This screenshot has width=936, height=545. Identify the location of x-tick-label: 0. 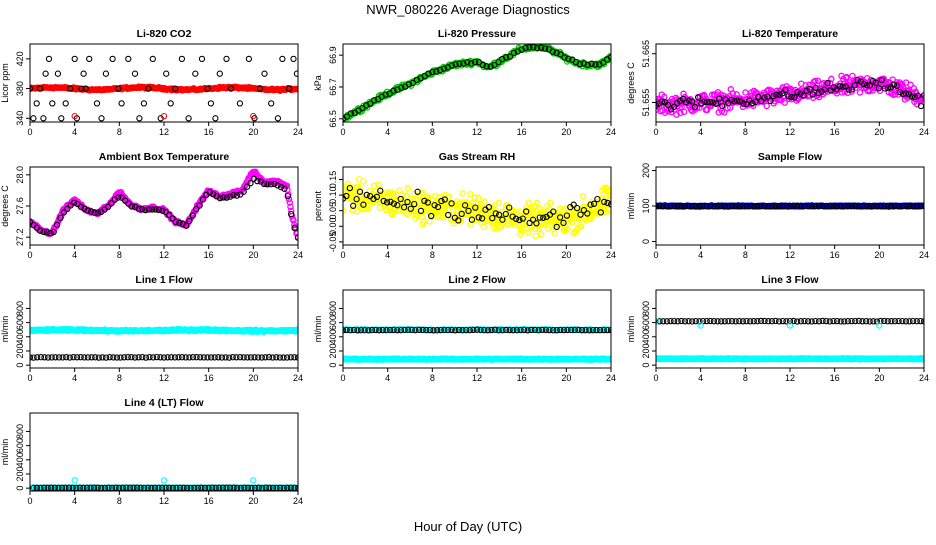
(342, 132).